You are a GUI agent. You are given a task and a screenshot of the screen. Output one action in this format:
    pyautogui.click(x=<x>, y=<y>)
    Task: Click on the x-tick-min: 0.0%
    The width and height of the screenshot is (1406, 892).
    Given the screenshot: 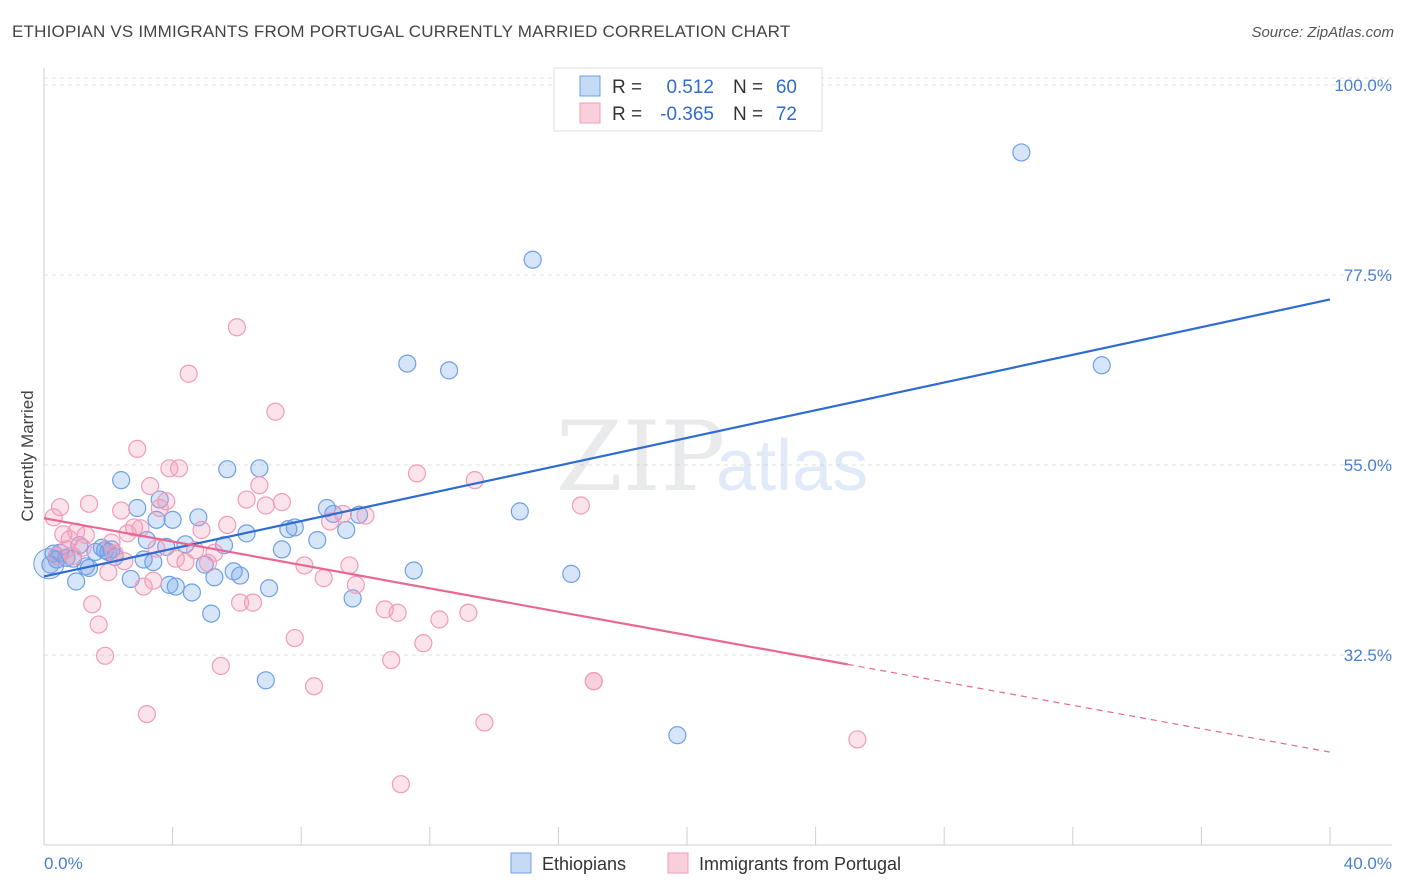 What is the action you would take?
    pyautogui.click(x=63, y=863)
    